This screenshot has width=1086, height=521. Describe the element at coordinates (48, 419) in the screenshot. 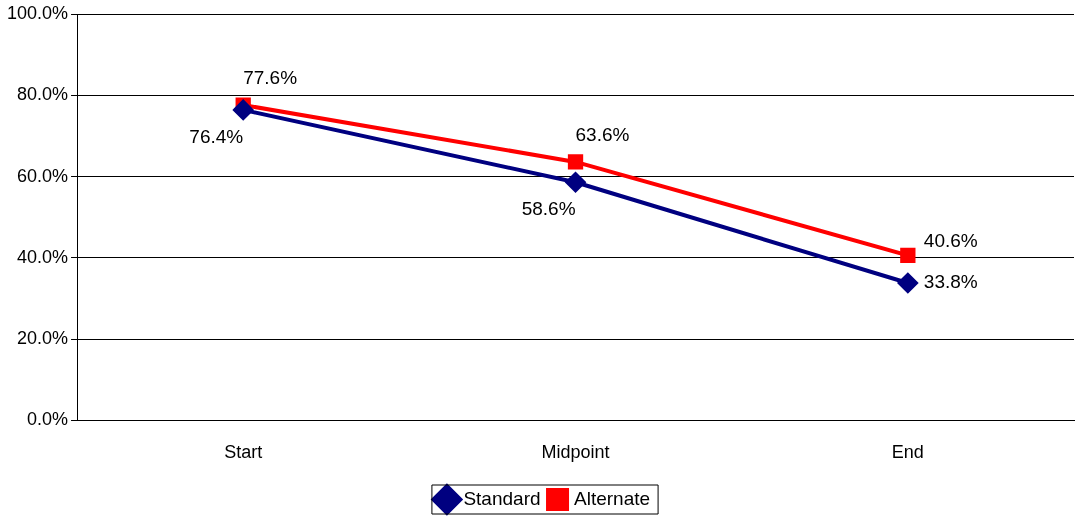

I see `y-tick-label: 0.0%` at that location.